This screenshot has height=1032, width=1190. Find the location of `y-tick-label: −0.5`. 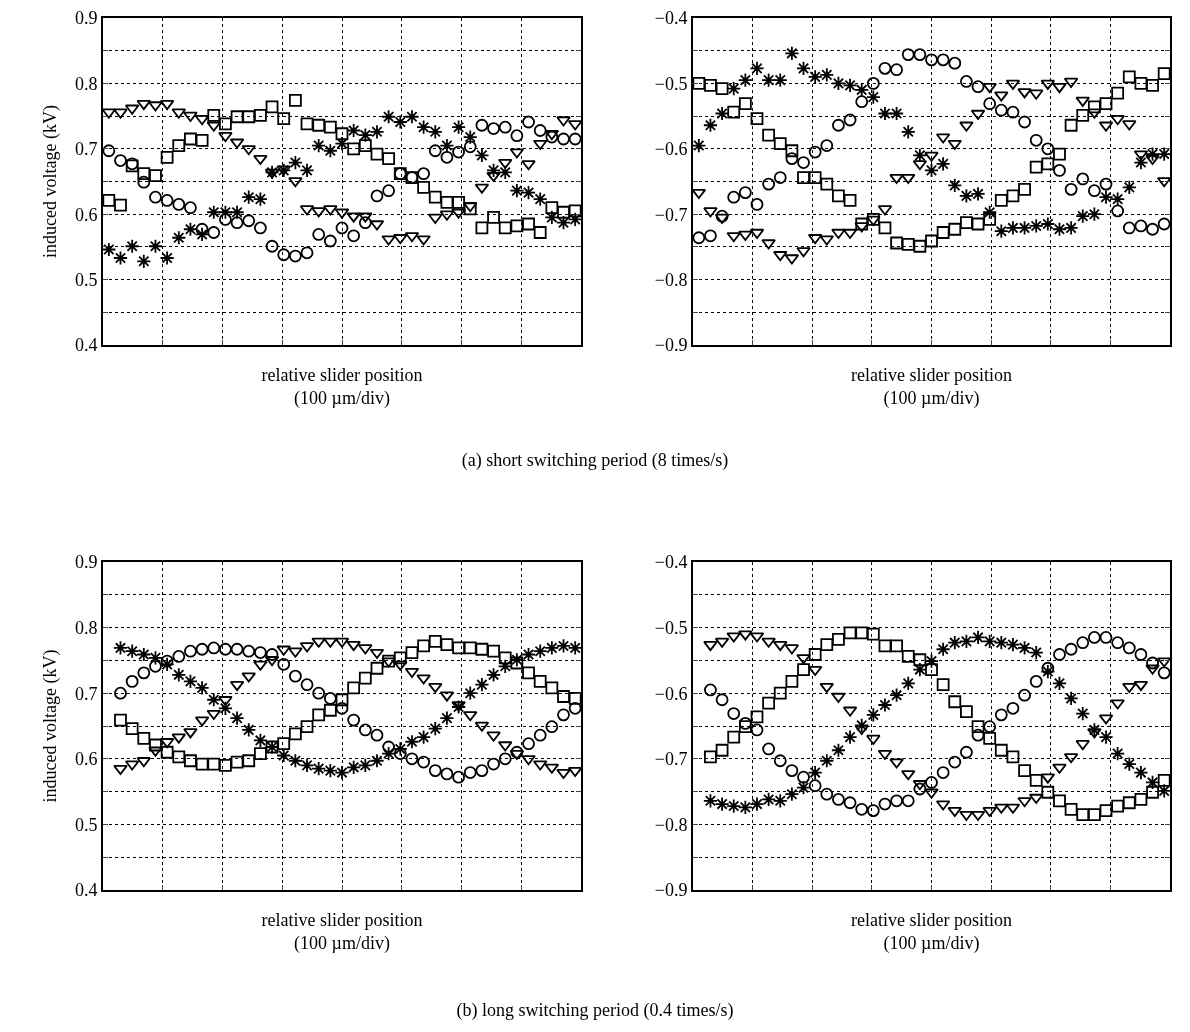

y-tick-label: −0.5 is located at coordinates (671, 83).